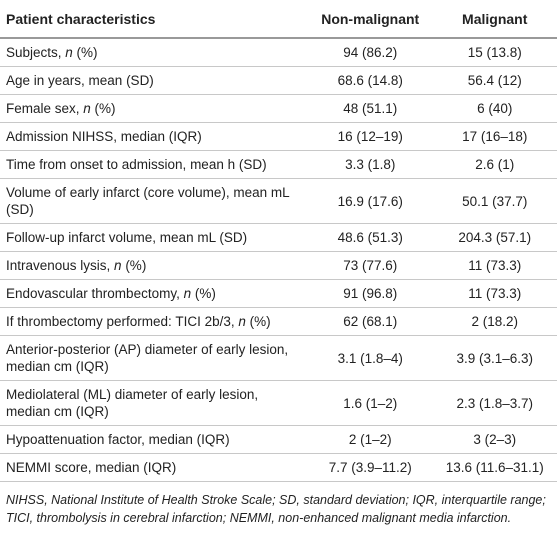  Describe the element at coordinates (122, 321) in the screenshot. I see `label-text: If thrombectomy performed: TICI 2b/3,` at that location.